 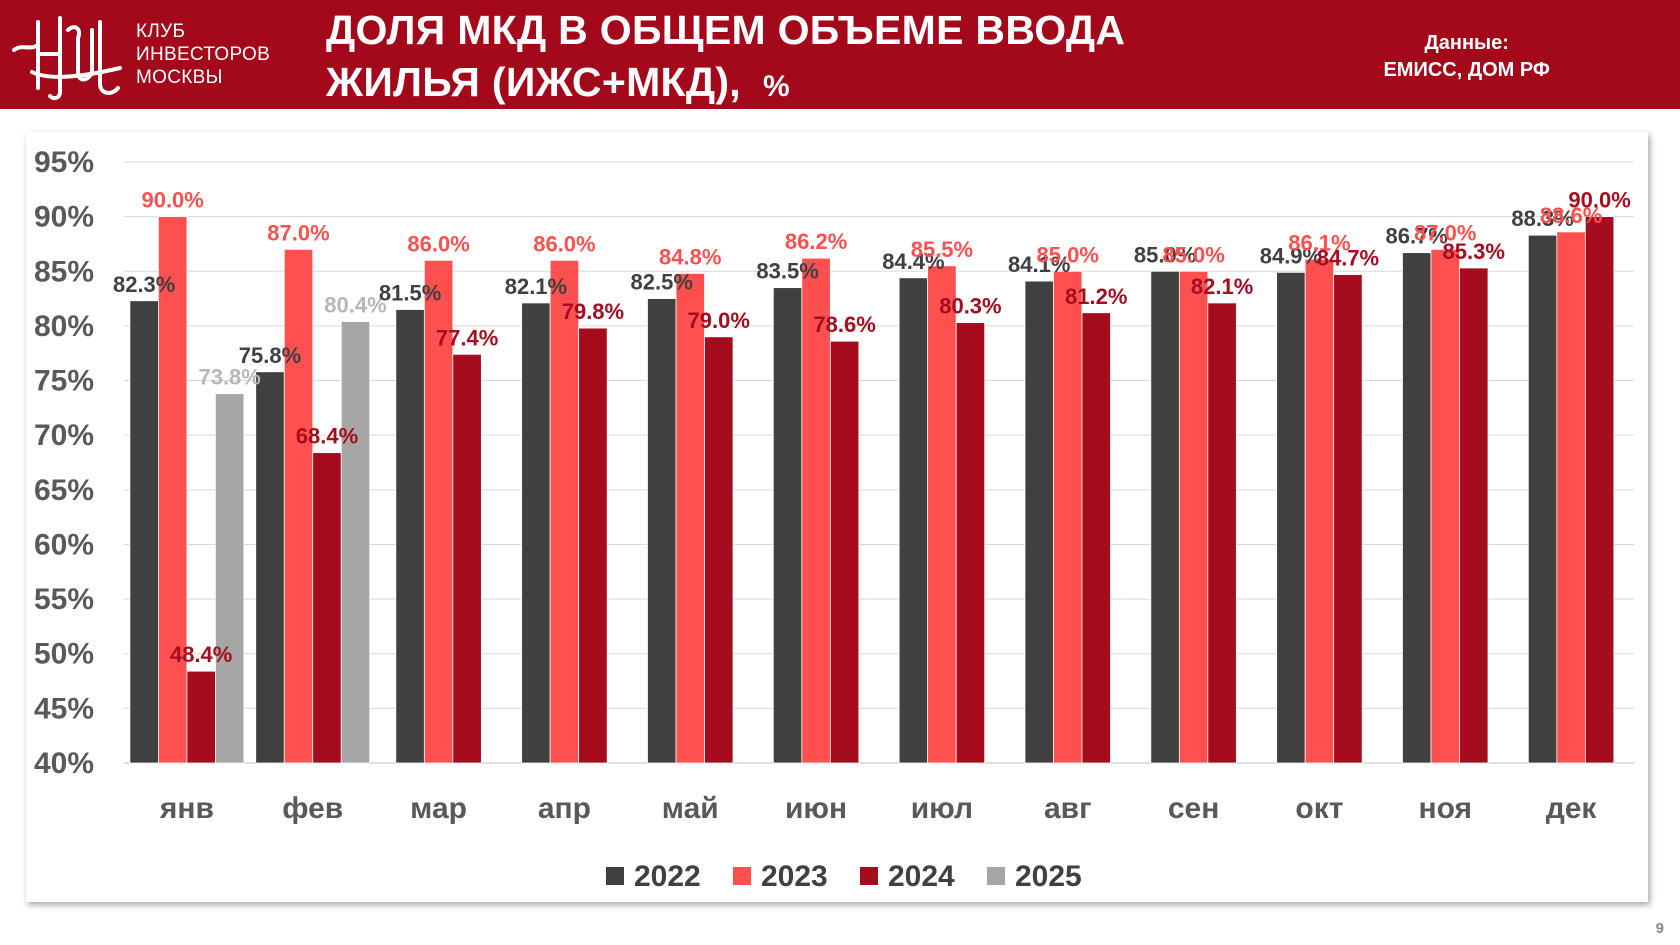 I want to click on bar-2022-июн, so click(x=787, y=525).